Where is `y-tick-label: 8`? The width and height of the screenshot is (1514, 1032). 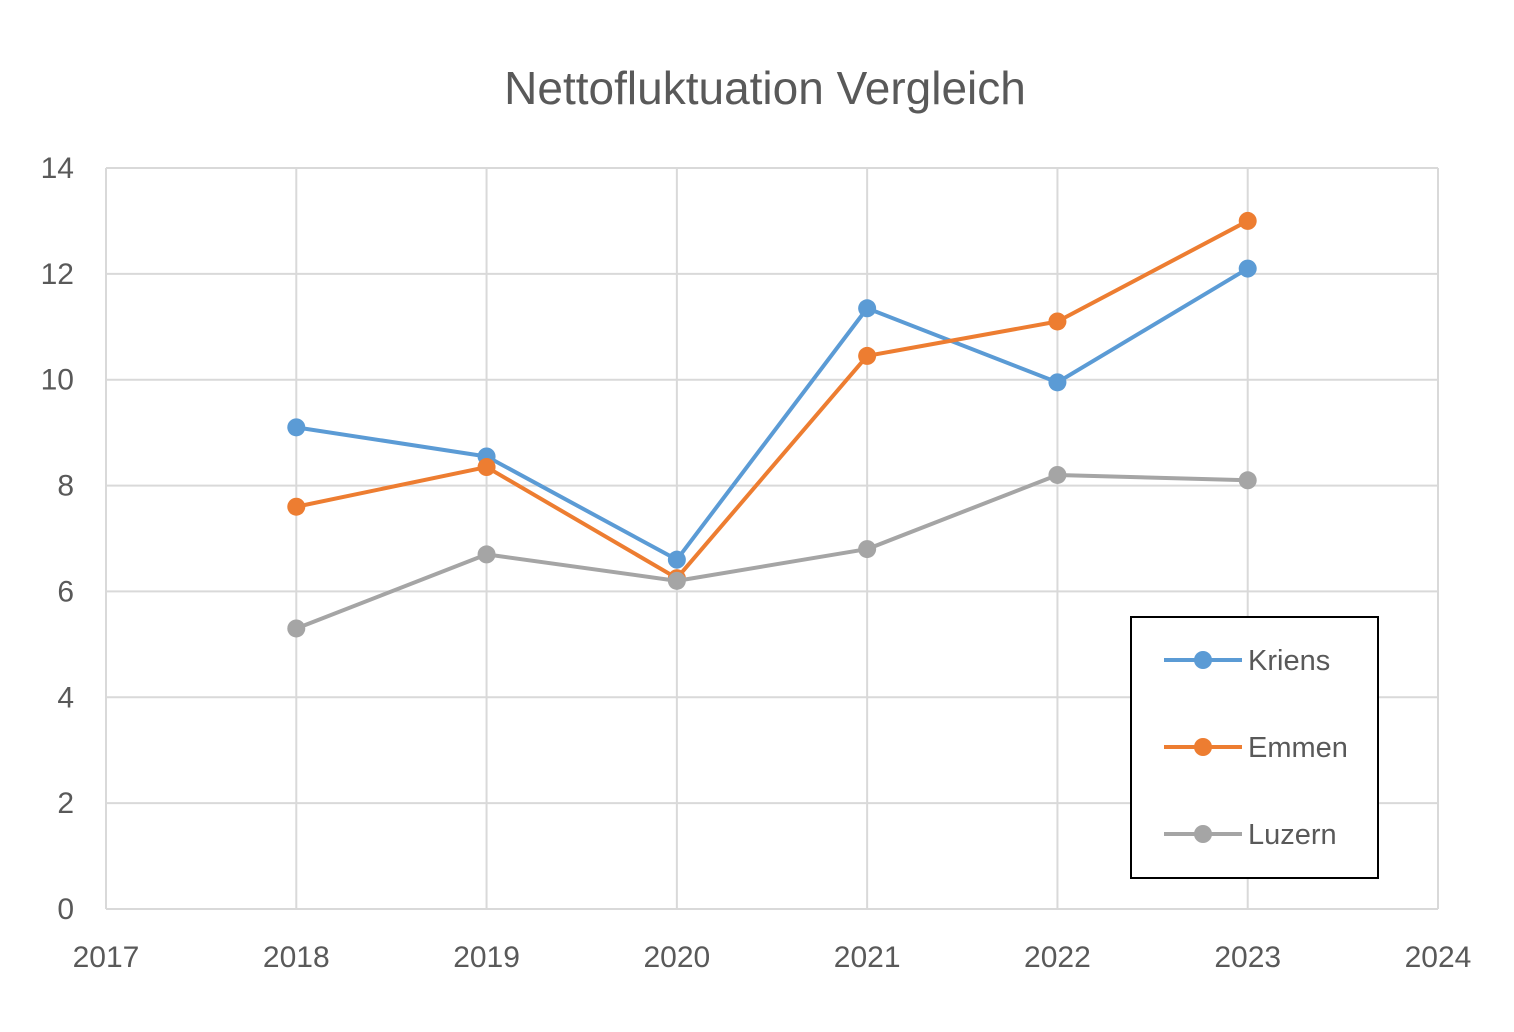 y-tick-label: 8 is located at coordinates (65, 486).